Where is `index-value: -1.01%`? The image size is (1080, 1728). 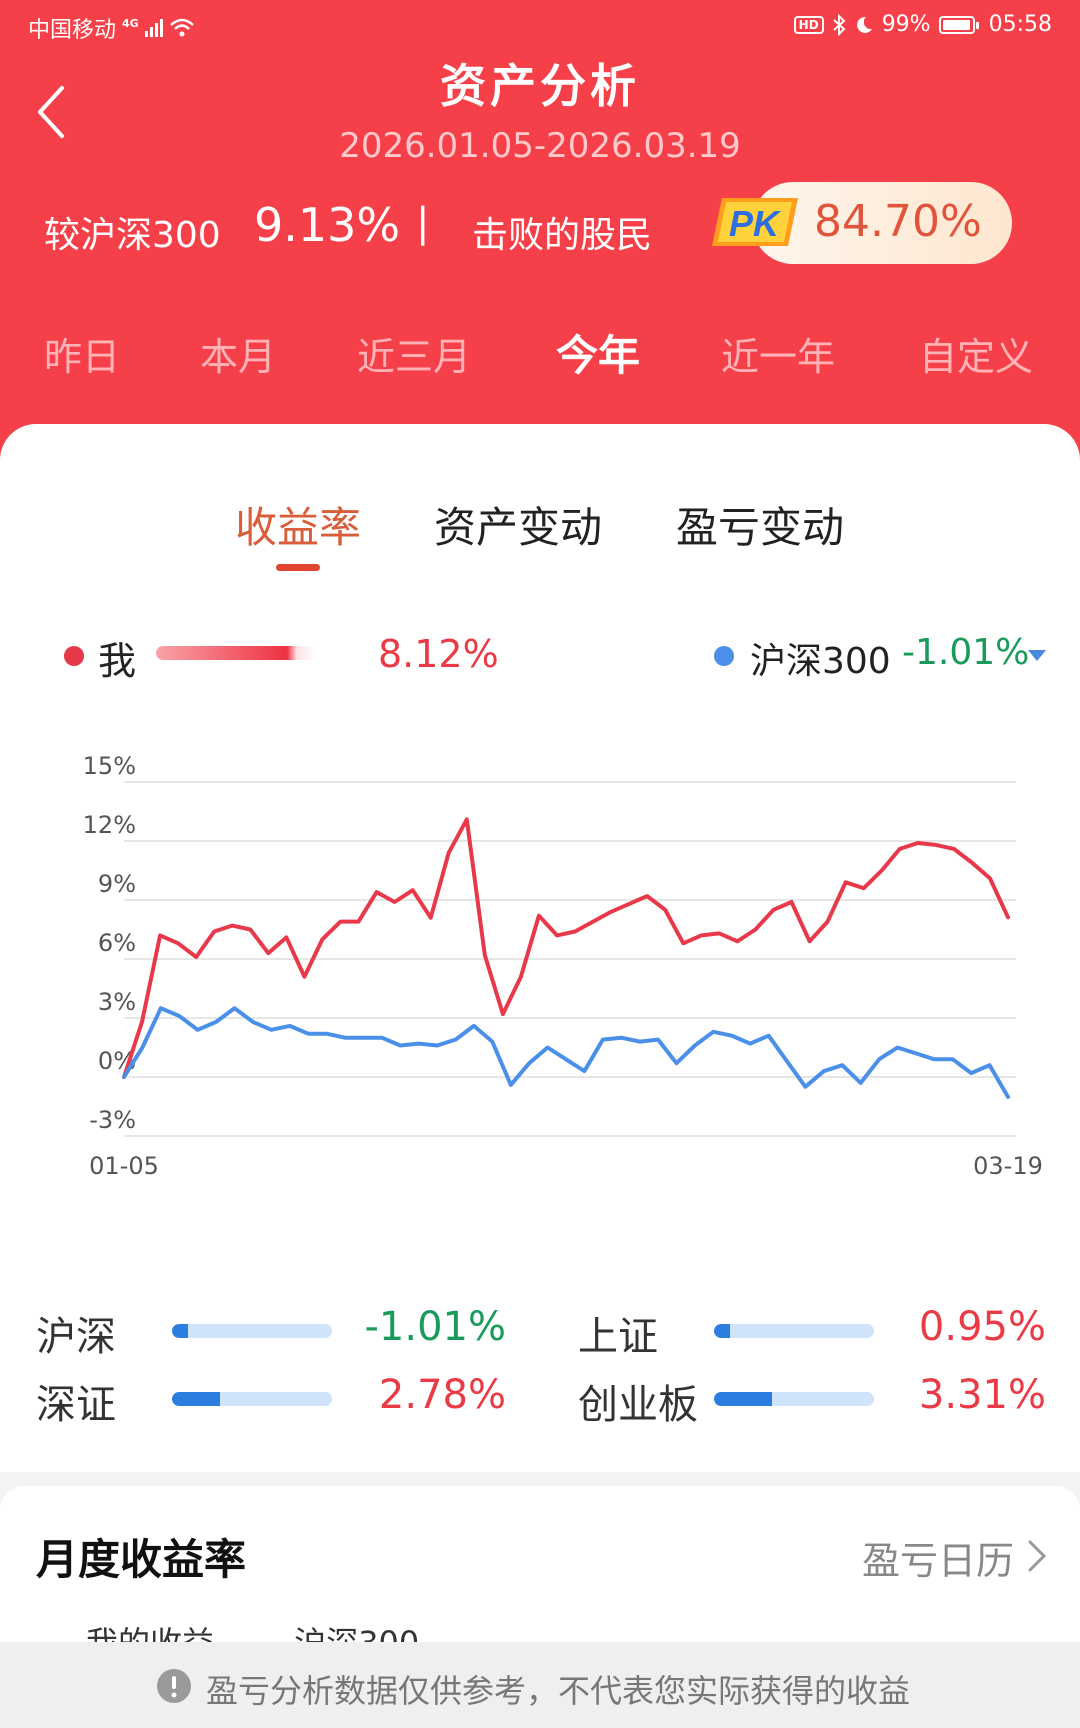 index-value: -1.01% is located at coordinates (435, 1327).